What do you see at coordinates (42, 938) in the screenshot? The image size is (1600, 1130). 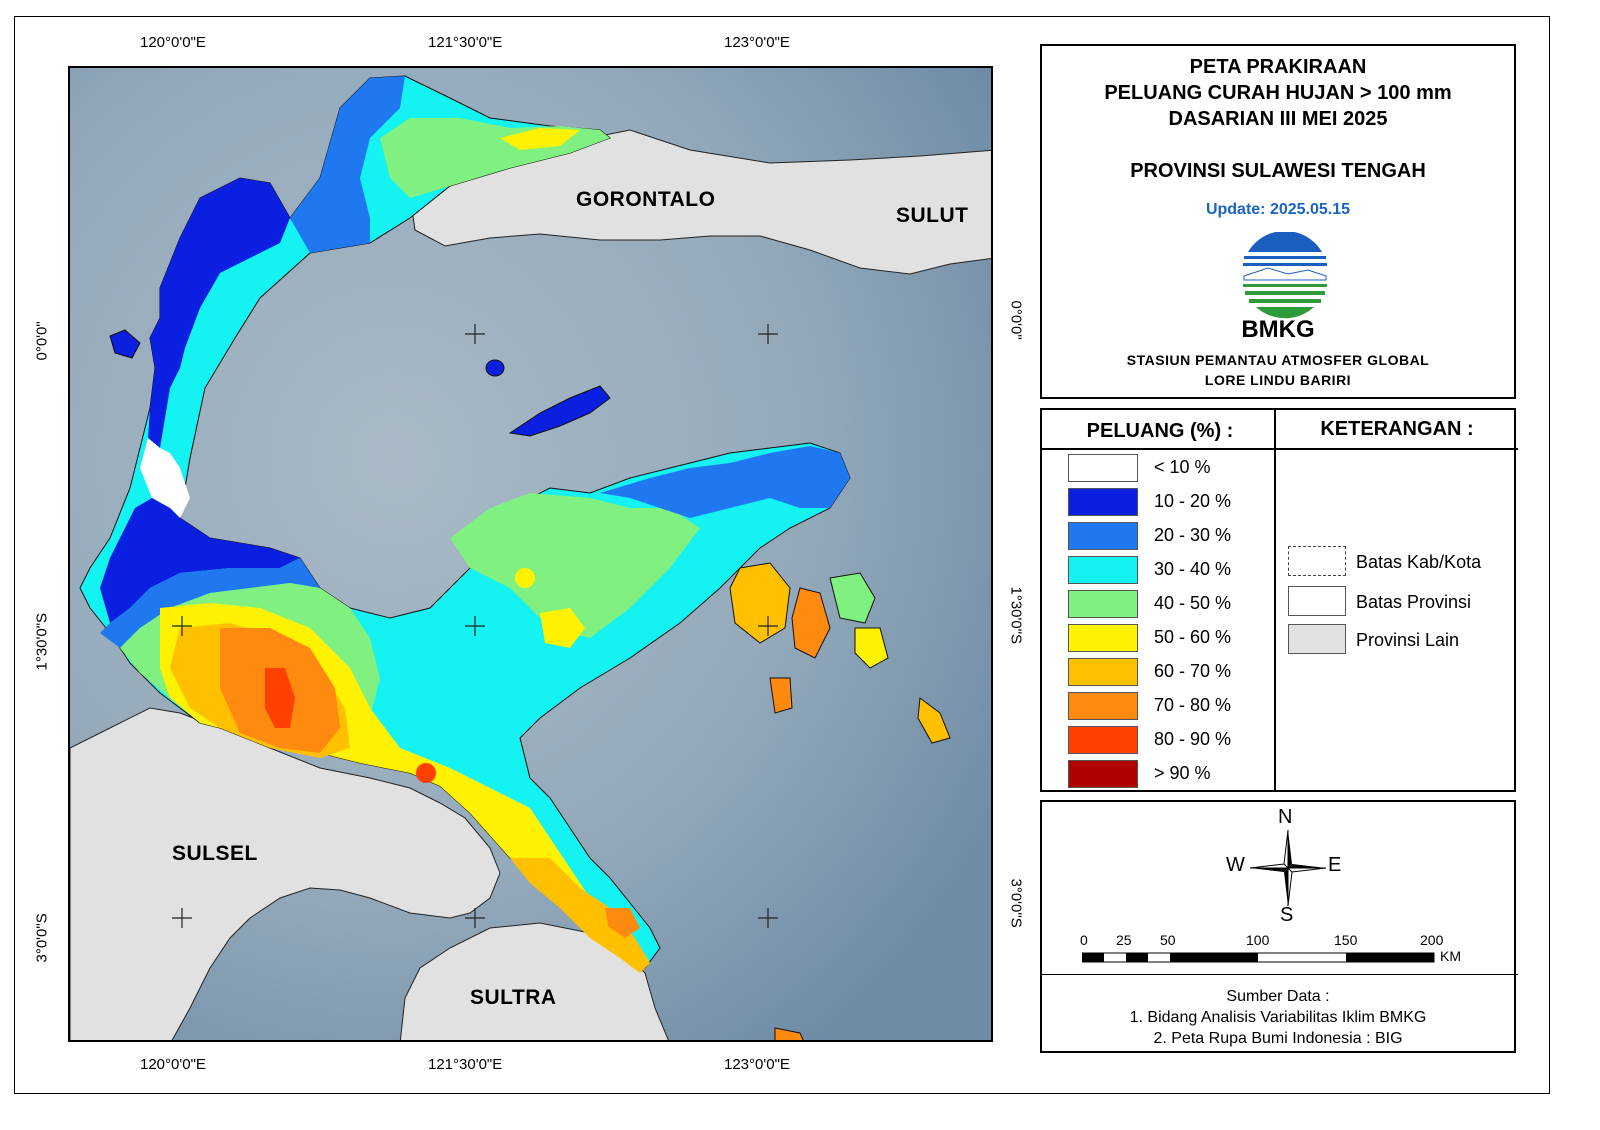 I see `left-lat-label-3: 3°0'0"S` at bounding box center [42, 938].